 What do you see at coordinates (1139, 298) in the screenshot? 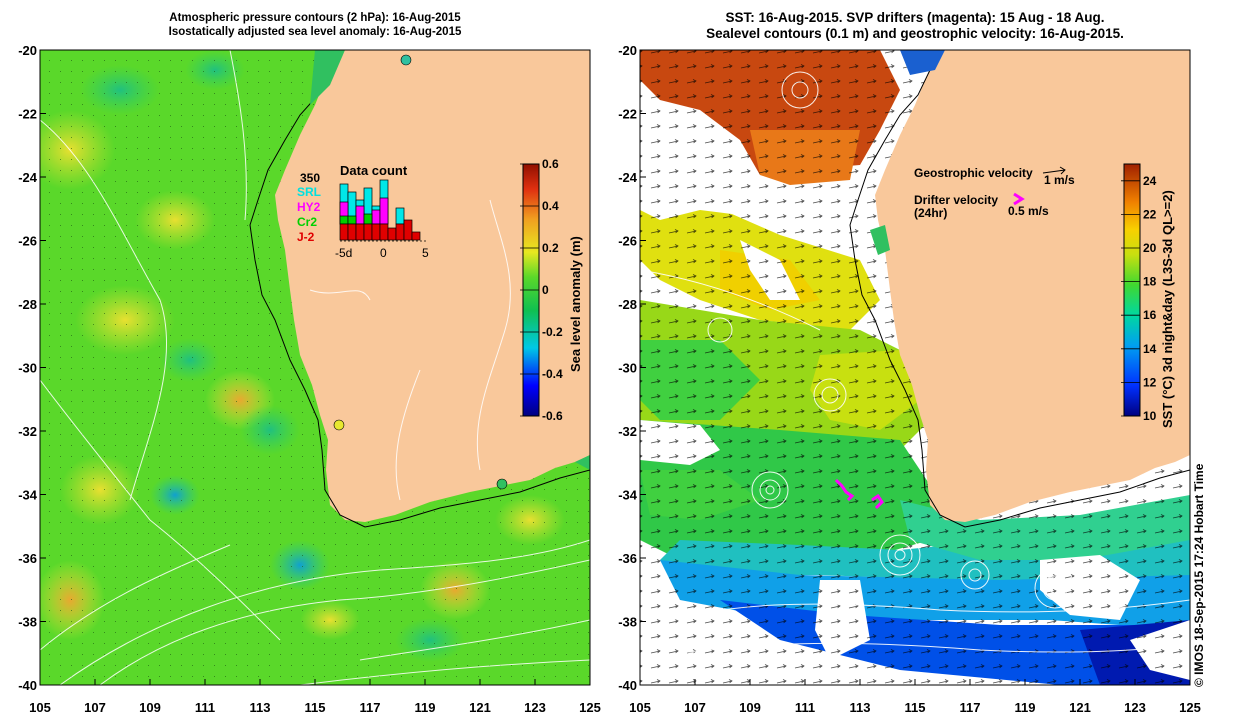
I see `sst-colorbar-ticks: 24 22 20 18 16 14 12 10` at bounding box center [1139, 298].